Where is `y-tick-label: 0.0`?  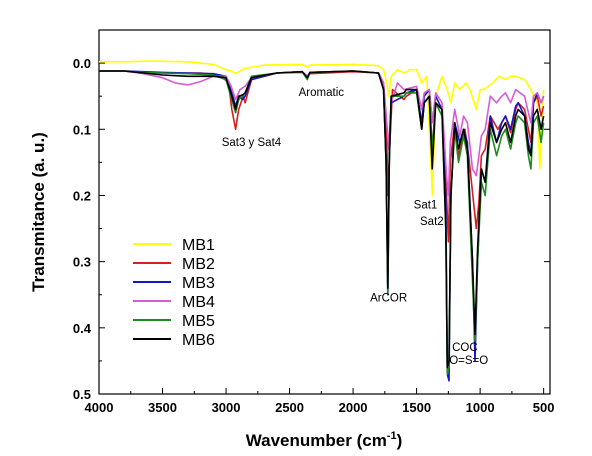 y-tick-label: 0.0 is located at coordinates (82, 63).